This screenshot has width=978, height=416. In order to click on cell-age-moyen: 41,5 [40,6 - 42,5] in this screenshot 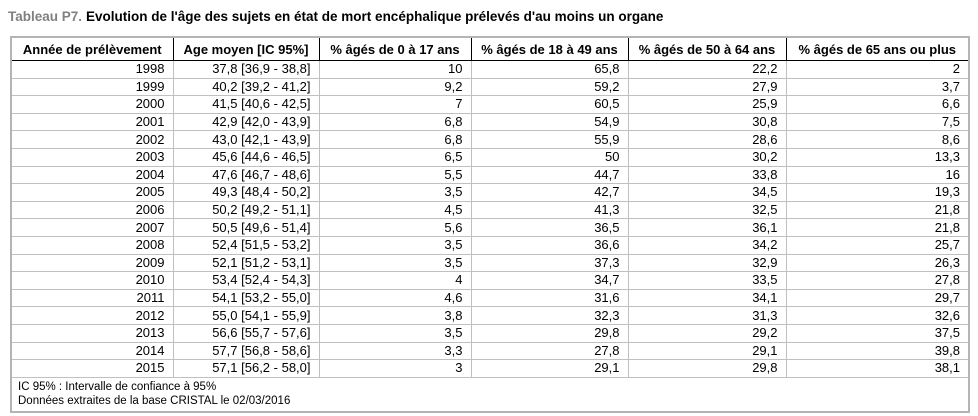, I will do `click(246, 104)`.